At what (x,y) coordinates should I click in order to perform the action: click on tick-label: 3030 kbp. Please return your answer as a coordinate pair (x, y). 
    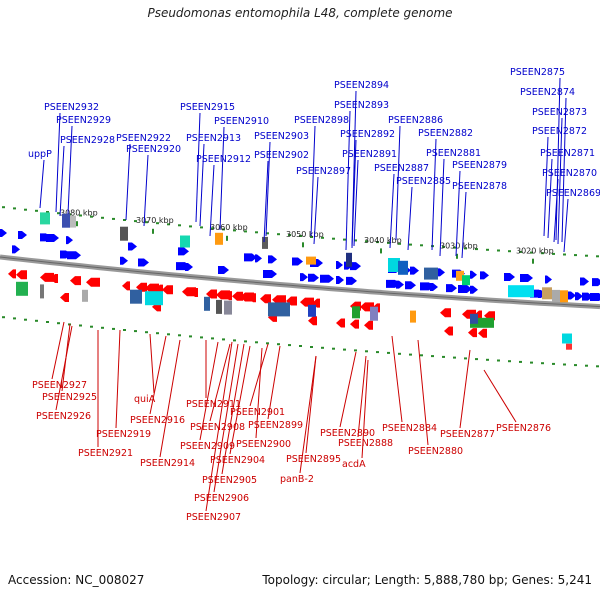
    Looking at the image, I should click on (459, 246).